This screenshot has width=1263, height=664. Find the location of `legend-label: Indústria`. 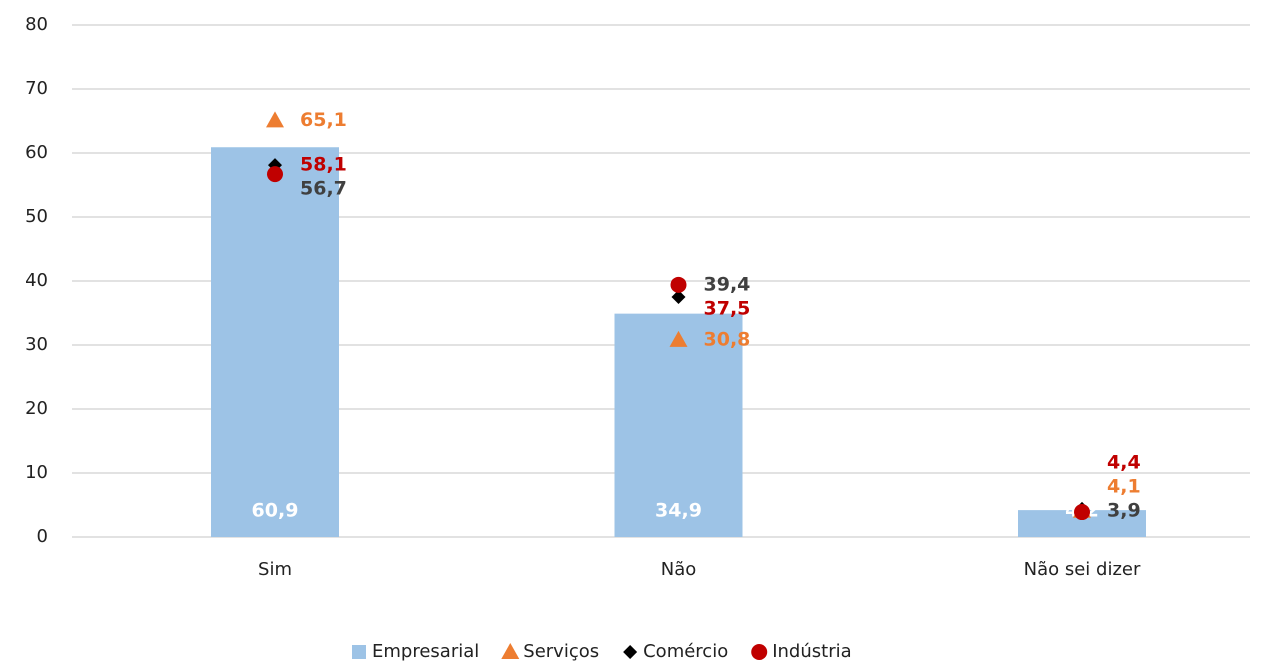

legend-label: Indústria is located at coordinates (811, 651).